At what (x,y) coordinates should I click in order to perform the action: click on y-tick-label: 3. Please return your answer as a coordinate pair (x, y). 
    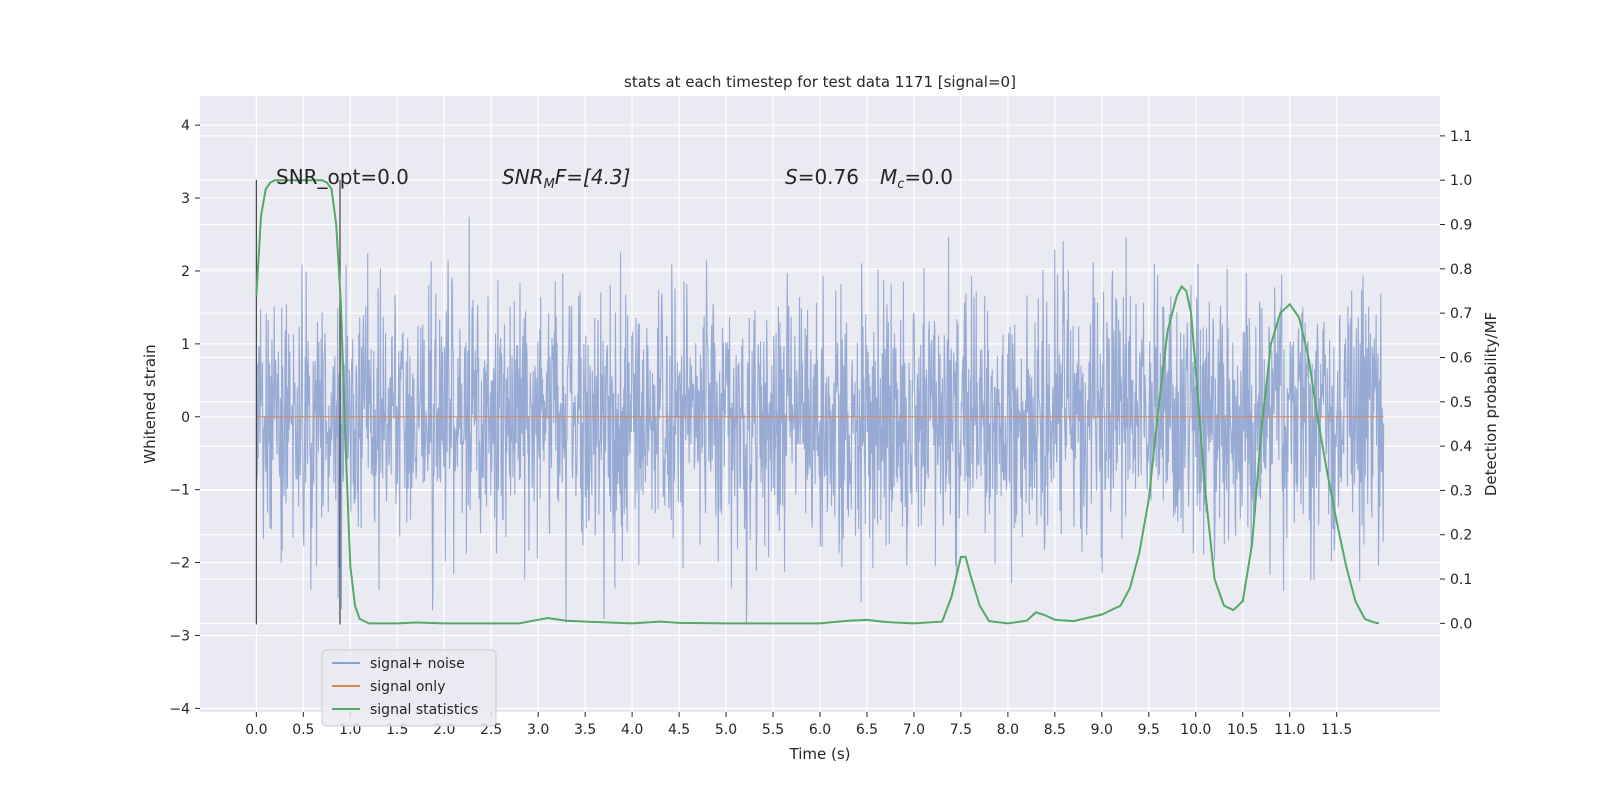
    Looking at the image, I should click on (185, 199).